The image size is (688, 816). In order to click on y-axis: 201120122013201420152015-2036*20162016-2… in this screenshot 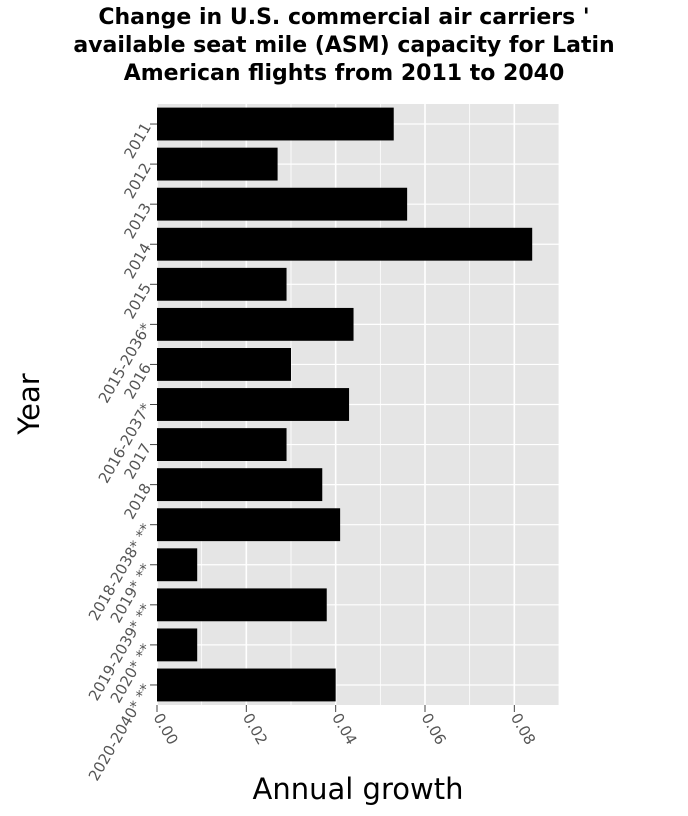, I will do `click(121, 452)`.